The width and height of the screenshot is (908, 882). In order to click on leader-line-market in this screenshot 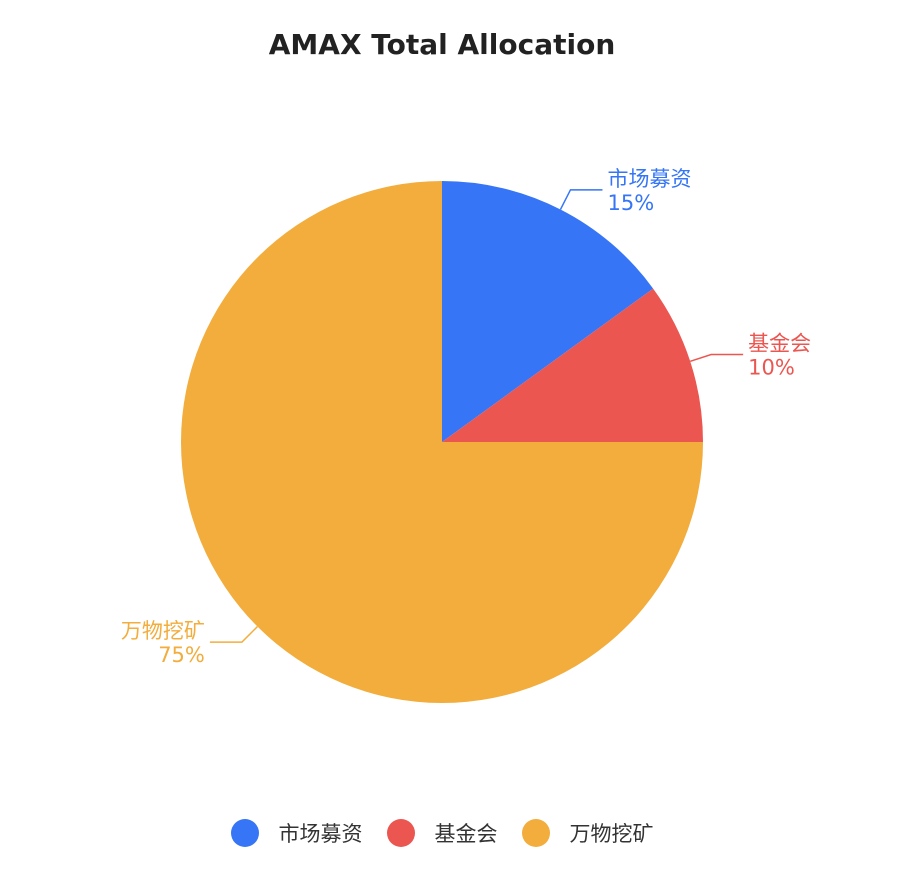, I will do `click(581, 199)`.